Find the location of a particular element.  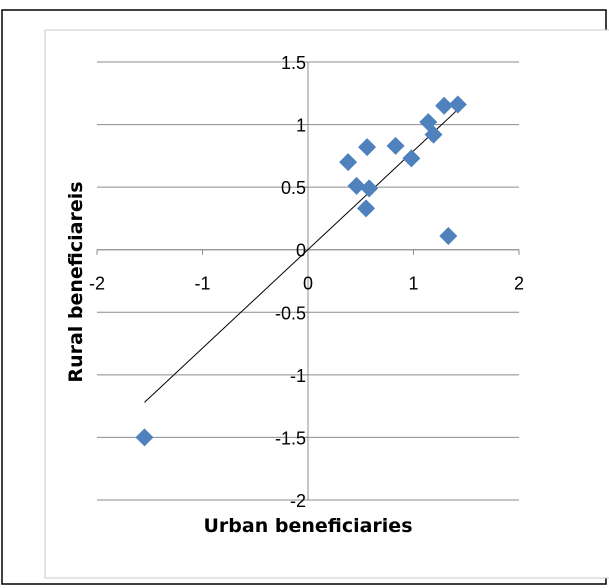

y-tick-label-6: -1.5 is located at coordinates (290, 438).